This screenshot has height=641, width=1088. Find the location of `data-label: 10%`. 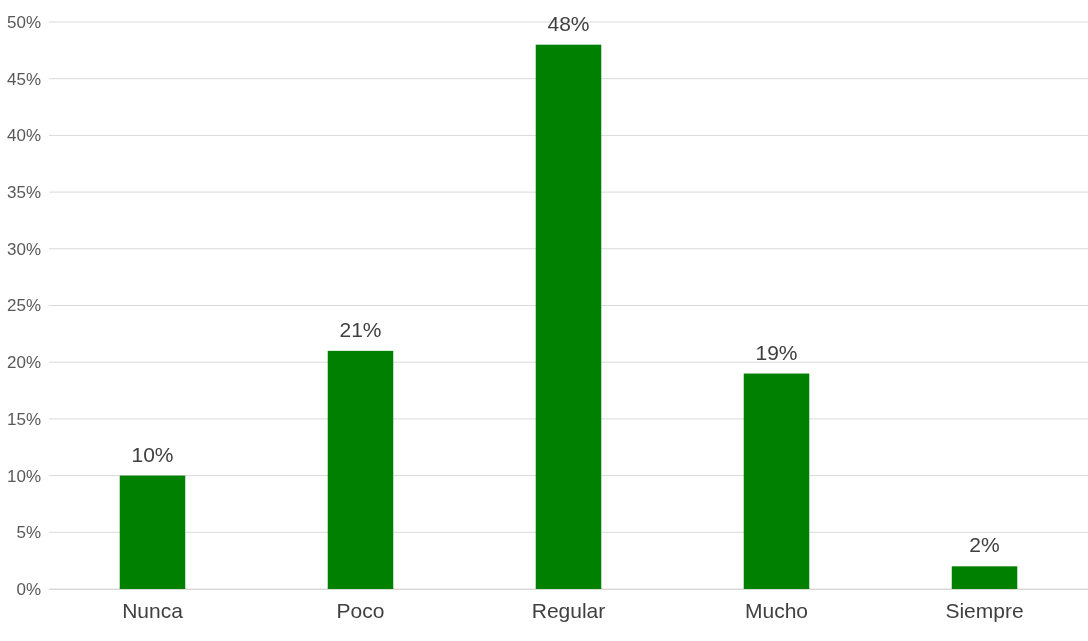

data-label: 10% is located at coordinates (152, 454).